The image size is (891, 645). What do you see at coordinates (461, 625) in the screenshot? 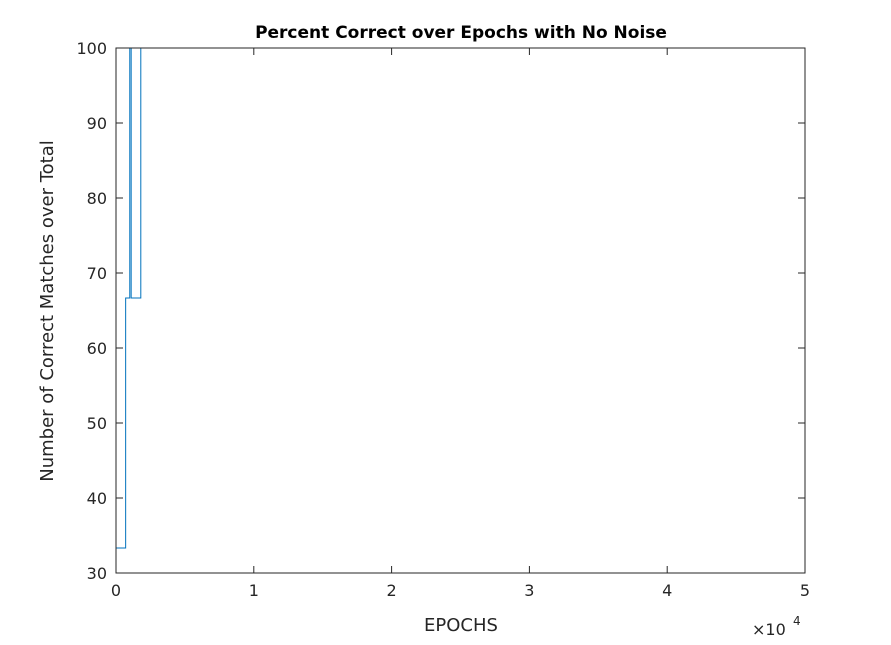
I see `x-axis-label: EPOCHS` at bounding box center [461, 625].